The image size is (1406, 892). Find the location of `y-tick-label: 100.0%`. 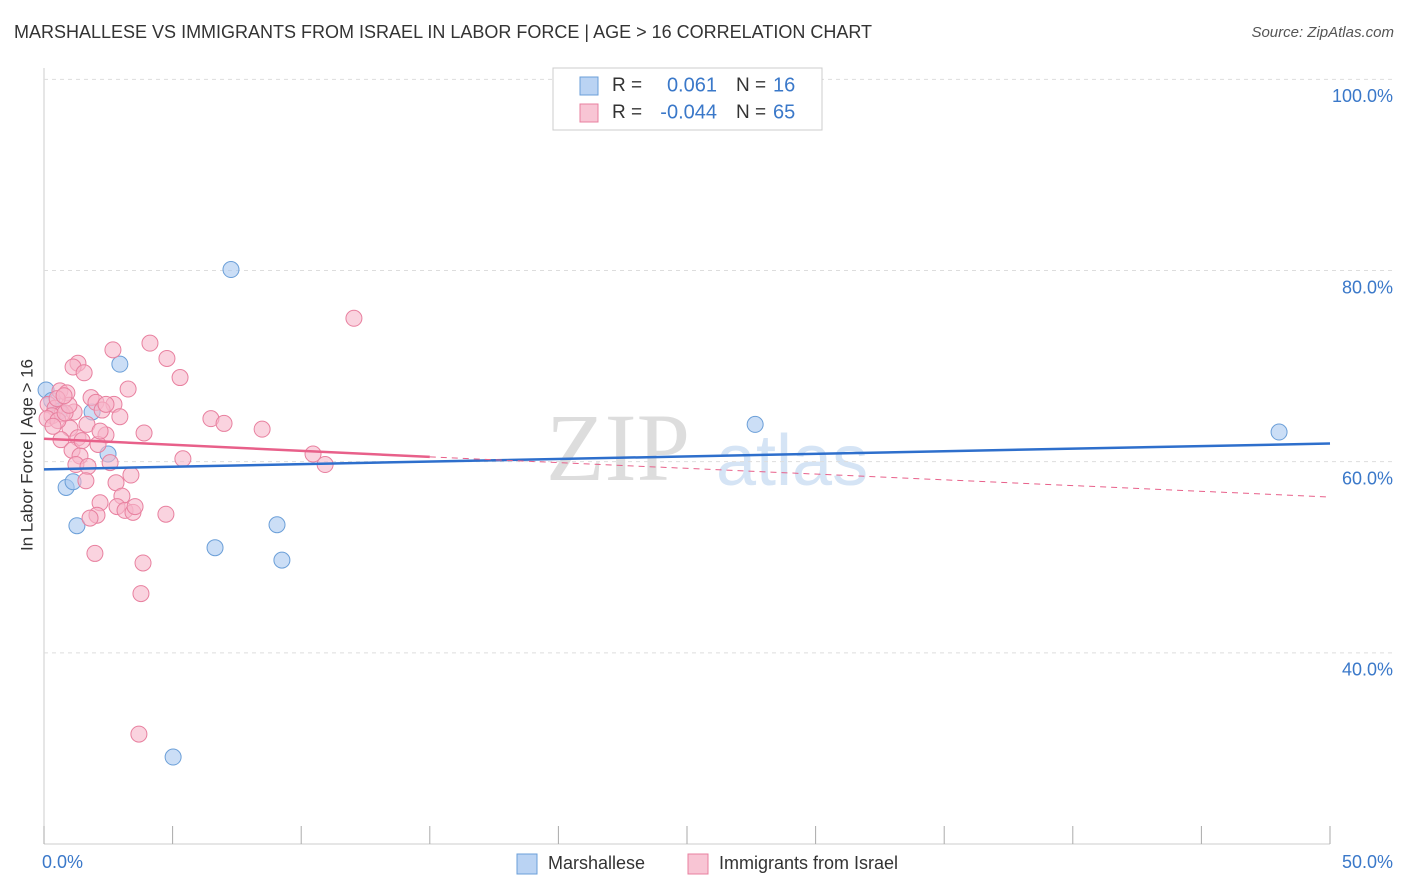

y-tick-label: 100.0% is located at coordinates (1362, 96).